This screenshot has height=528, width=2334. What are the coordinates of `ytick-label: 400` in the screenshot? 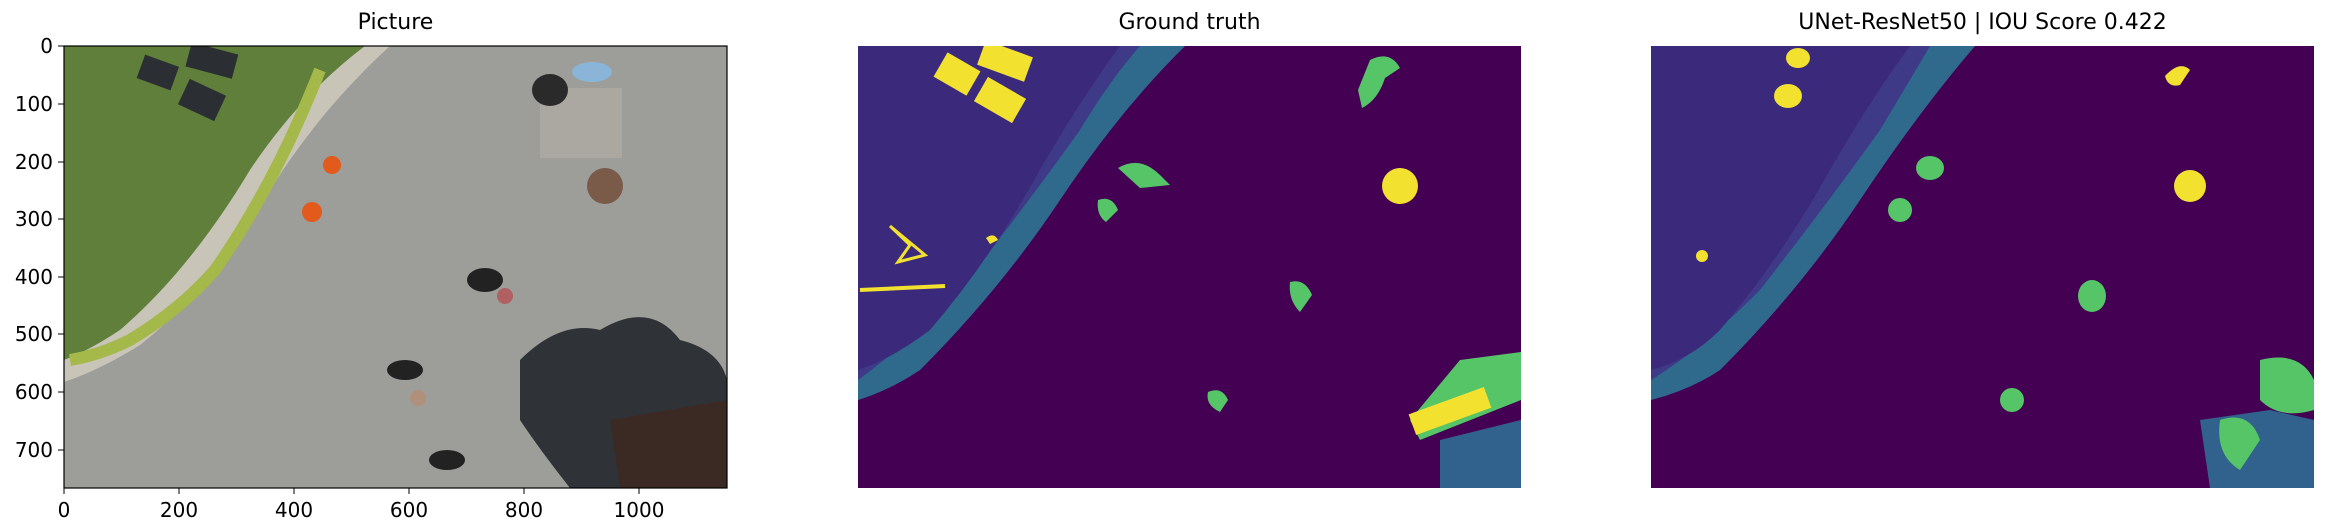 It's located at (33, 277).